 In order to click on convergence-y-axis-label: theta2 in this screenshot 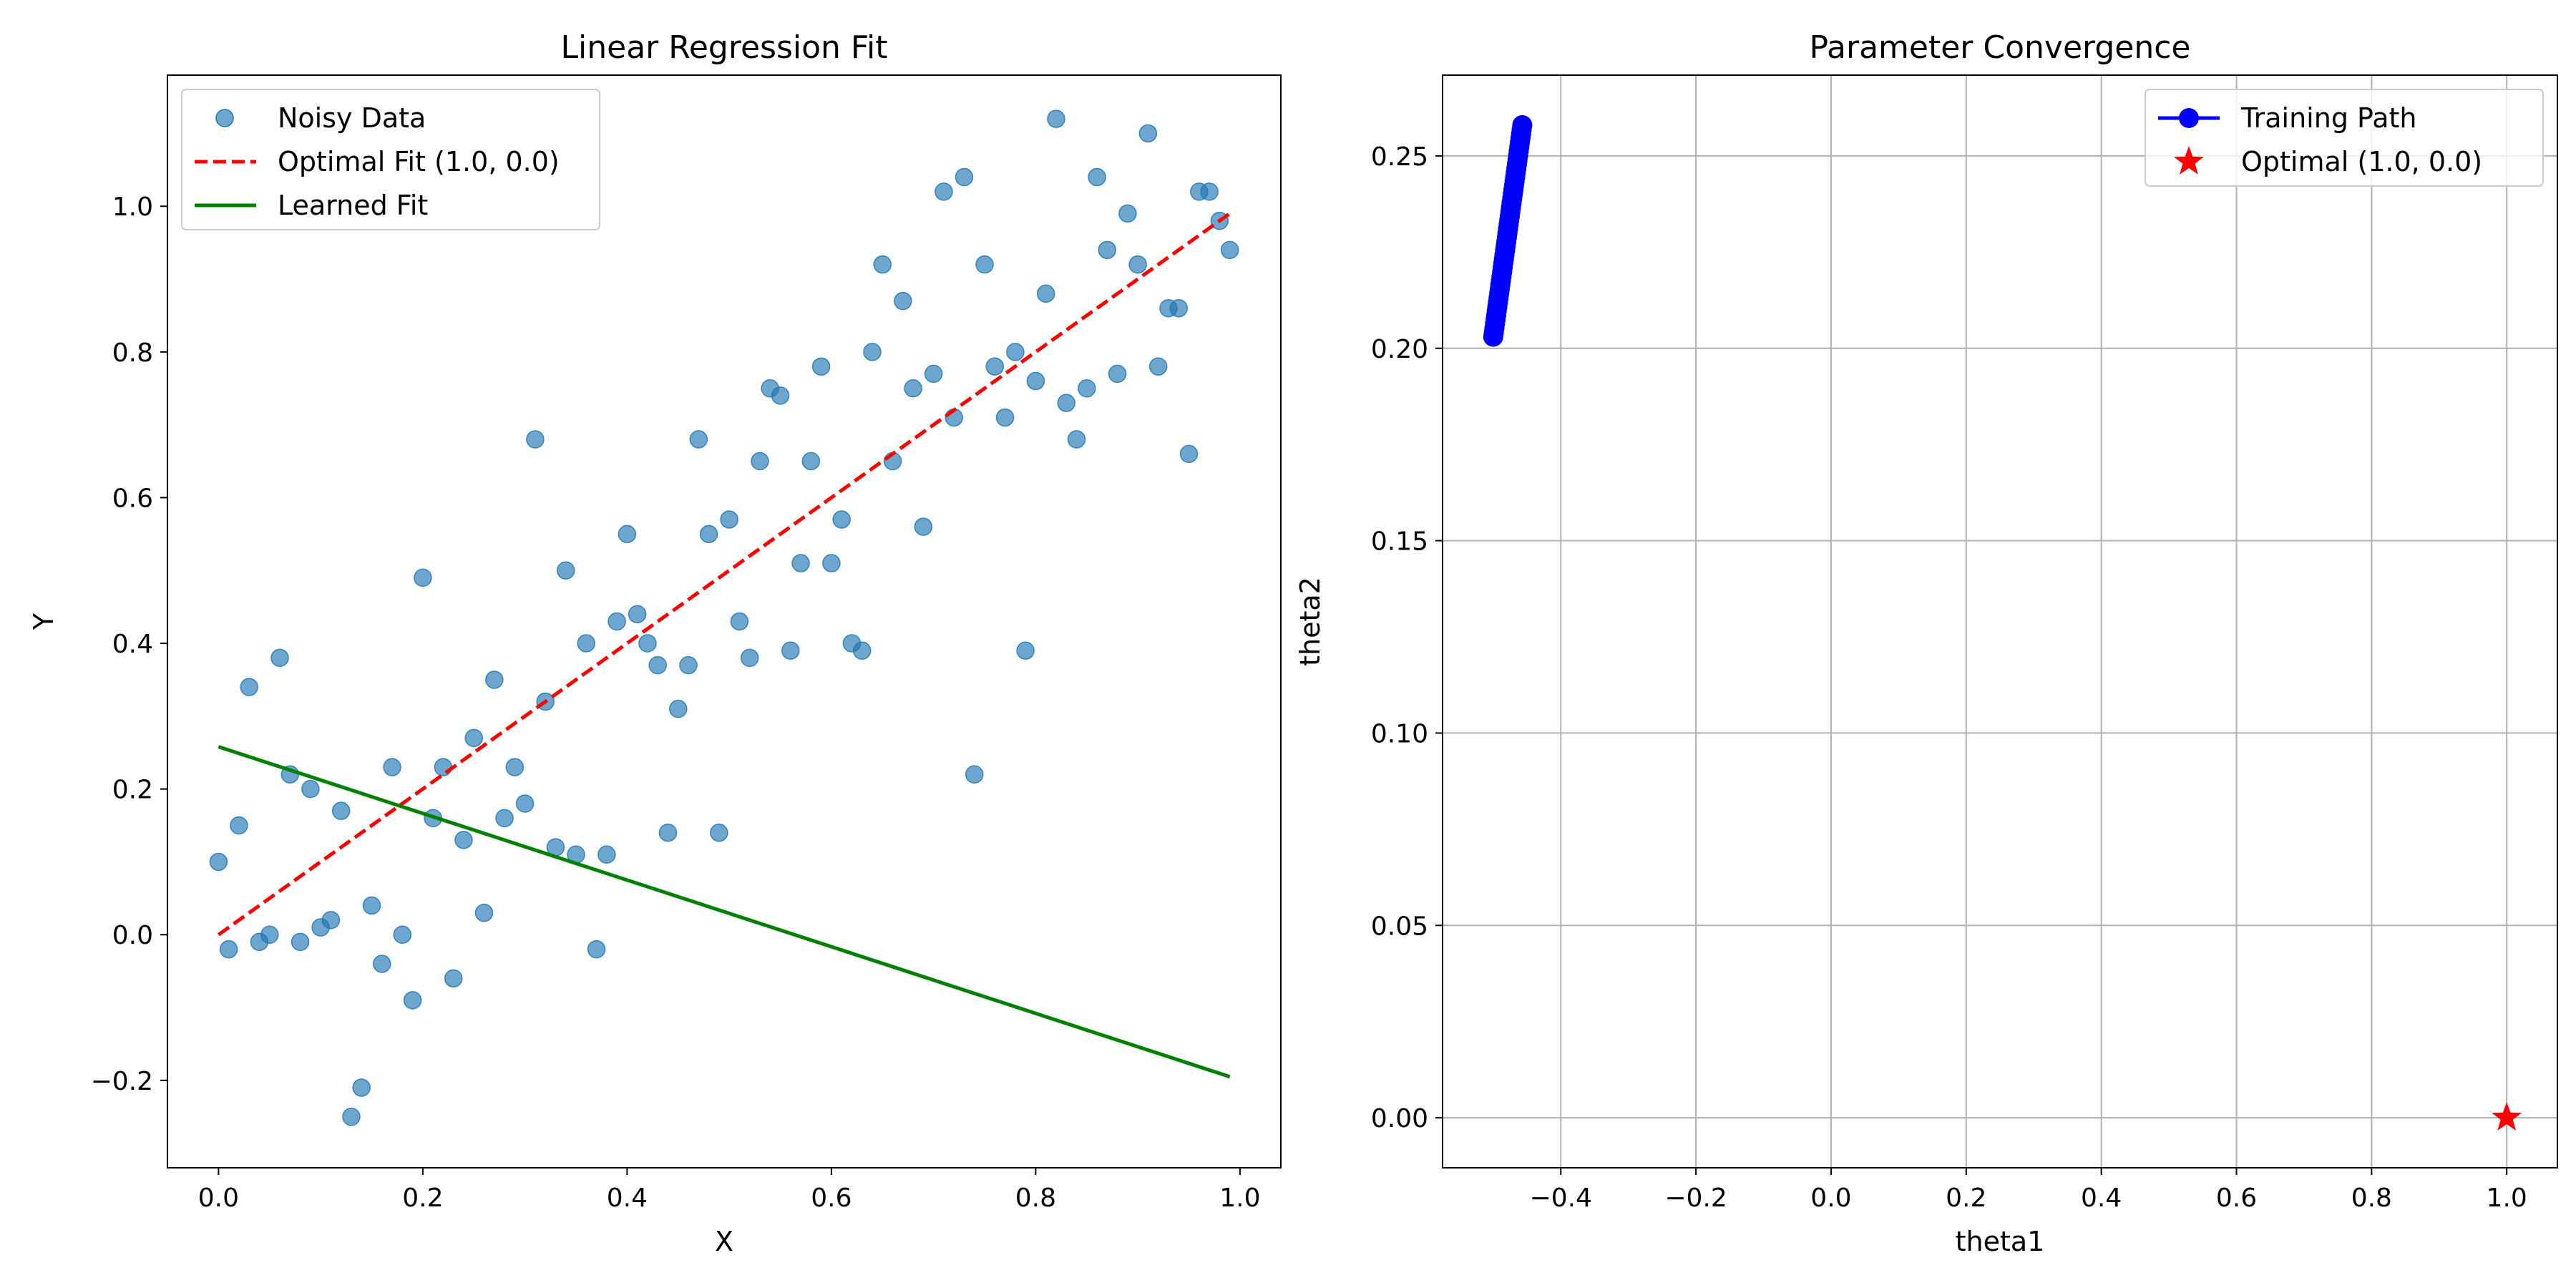, I will do `click(1310, 621)`.